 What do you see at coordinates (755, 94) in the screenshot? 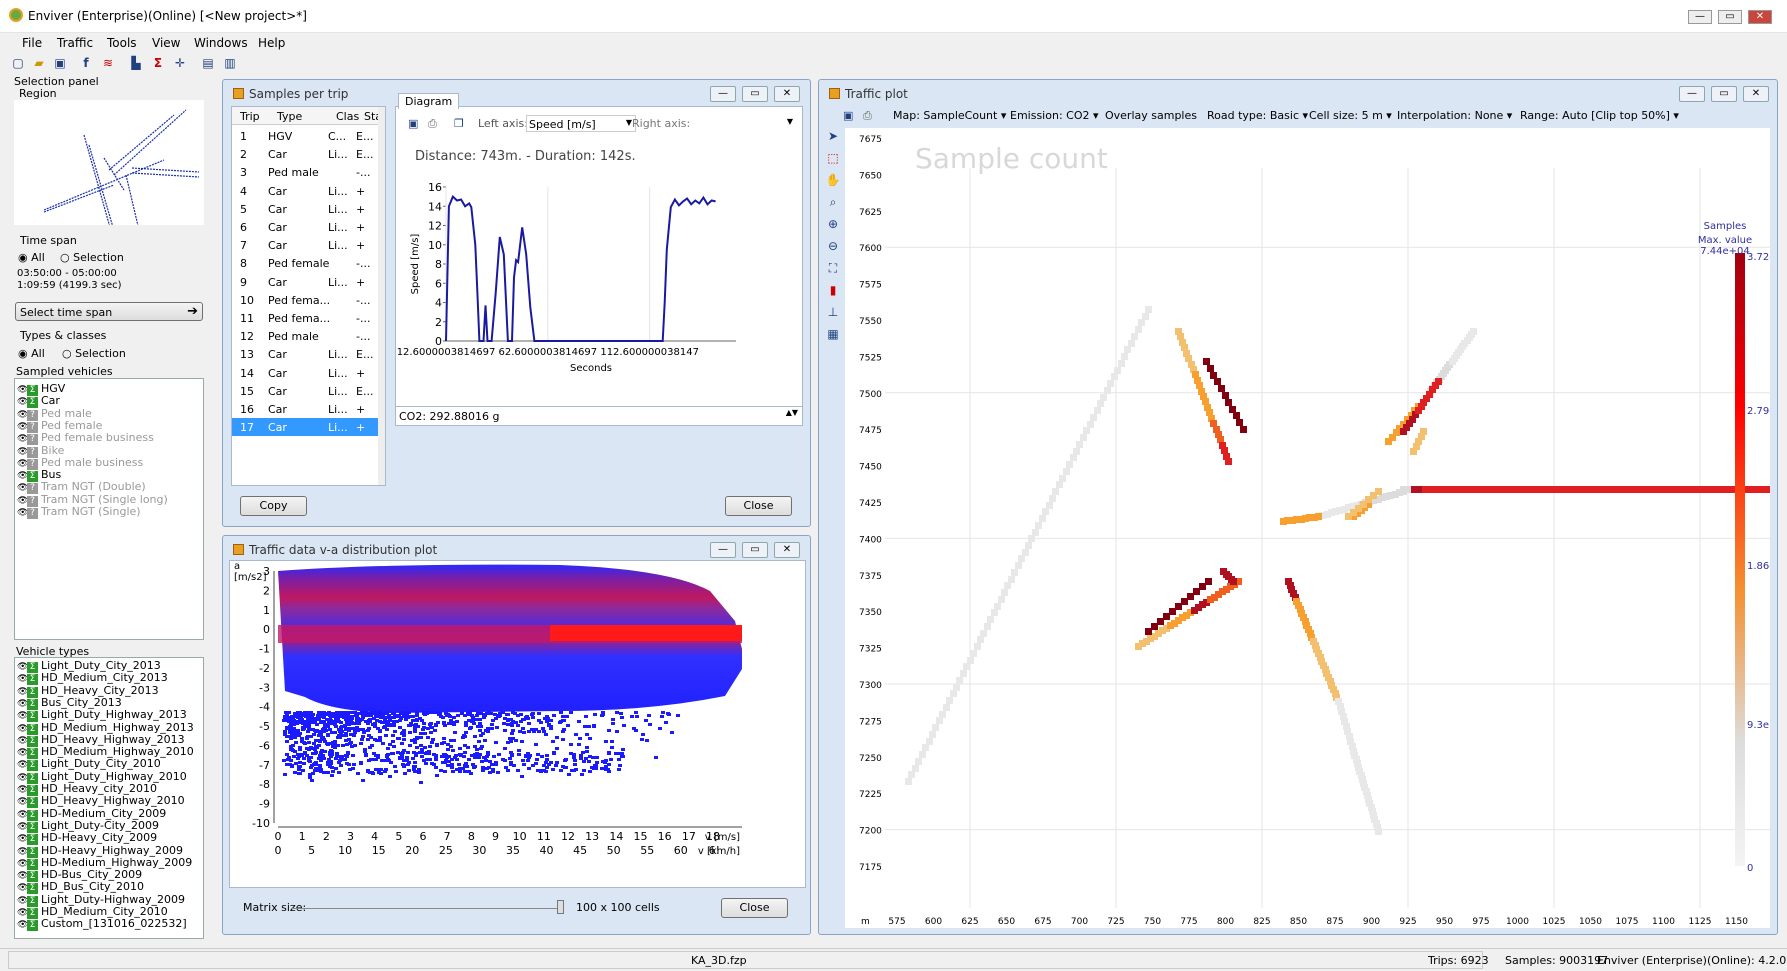
I see `samples-maximize-button: ▭` at bounding box center [755, 94].